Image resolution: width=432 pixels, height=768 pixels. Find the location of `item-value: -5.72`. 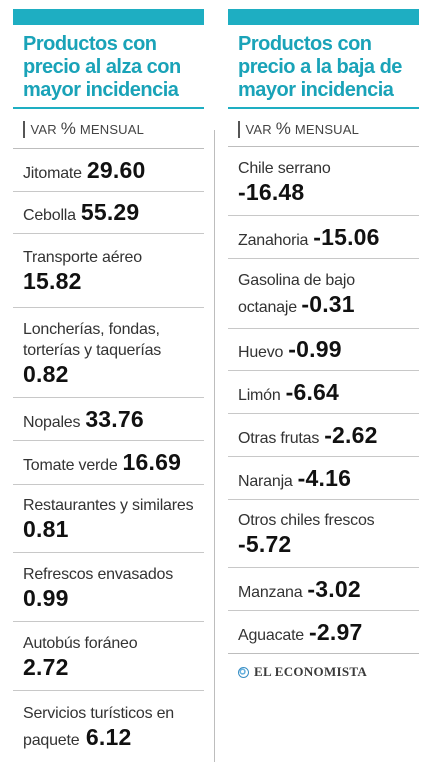

item-value: -5.72 is located at coordinates (265, 544).